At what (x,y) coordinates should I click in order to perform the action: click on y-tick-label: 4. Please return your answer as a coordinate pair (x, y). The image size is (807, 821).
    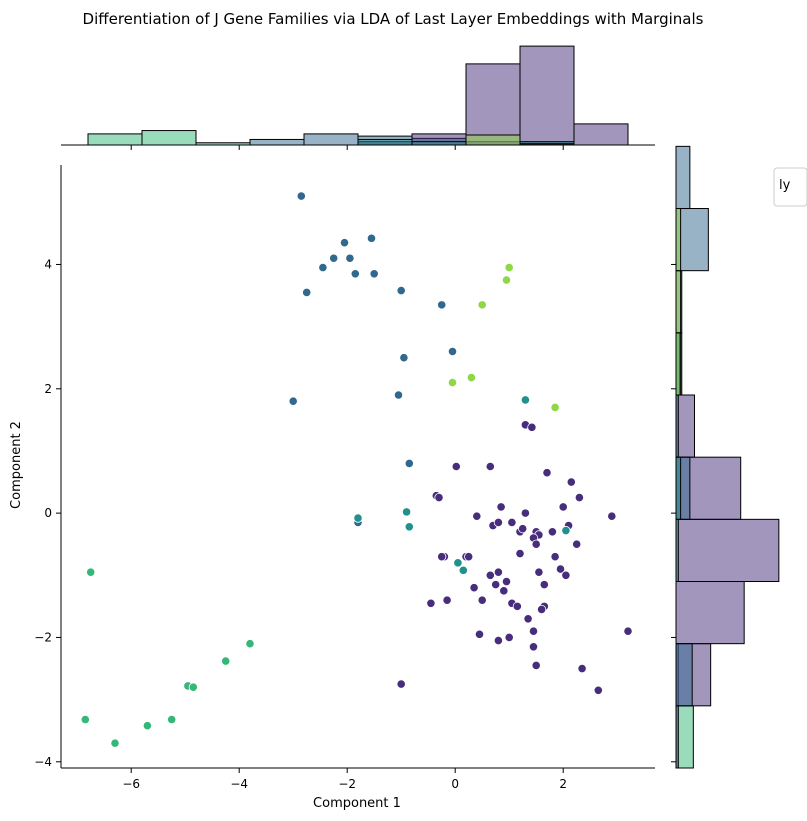
    Looking at the image, I should click on (48, 264).